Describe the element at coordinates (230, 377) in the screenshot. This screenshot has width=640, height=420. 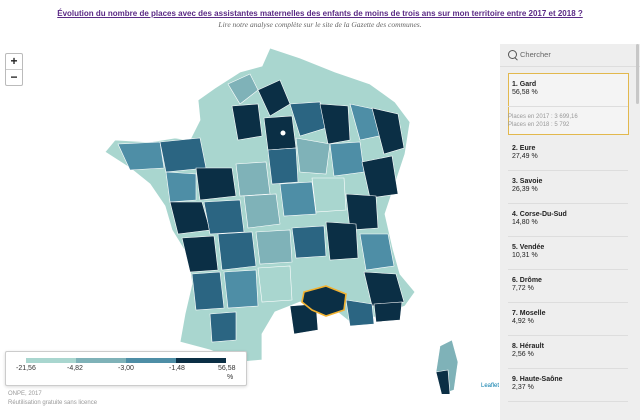
I see `legend-unit: %` at that location.